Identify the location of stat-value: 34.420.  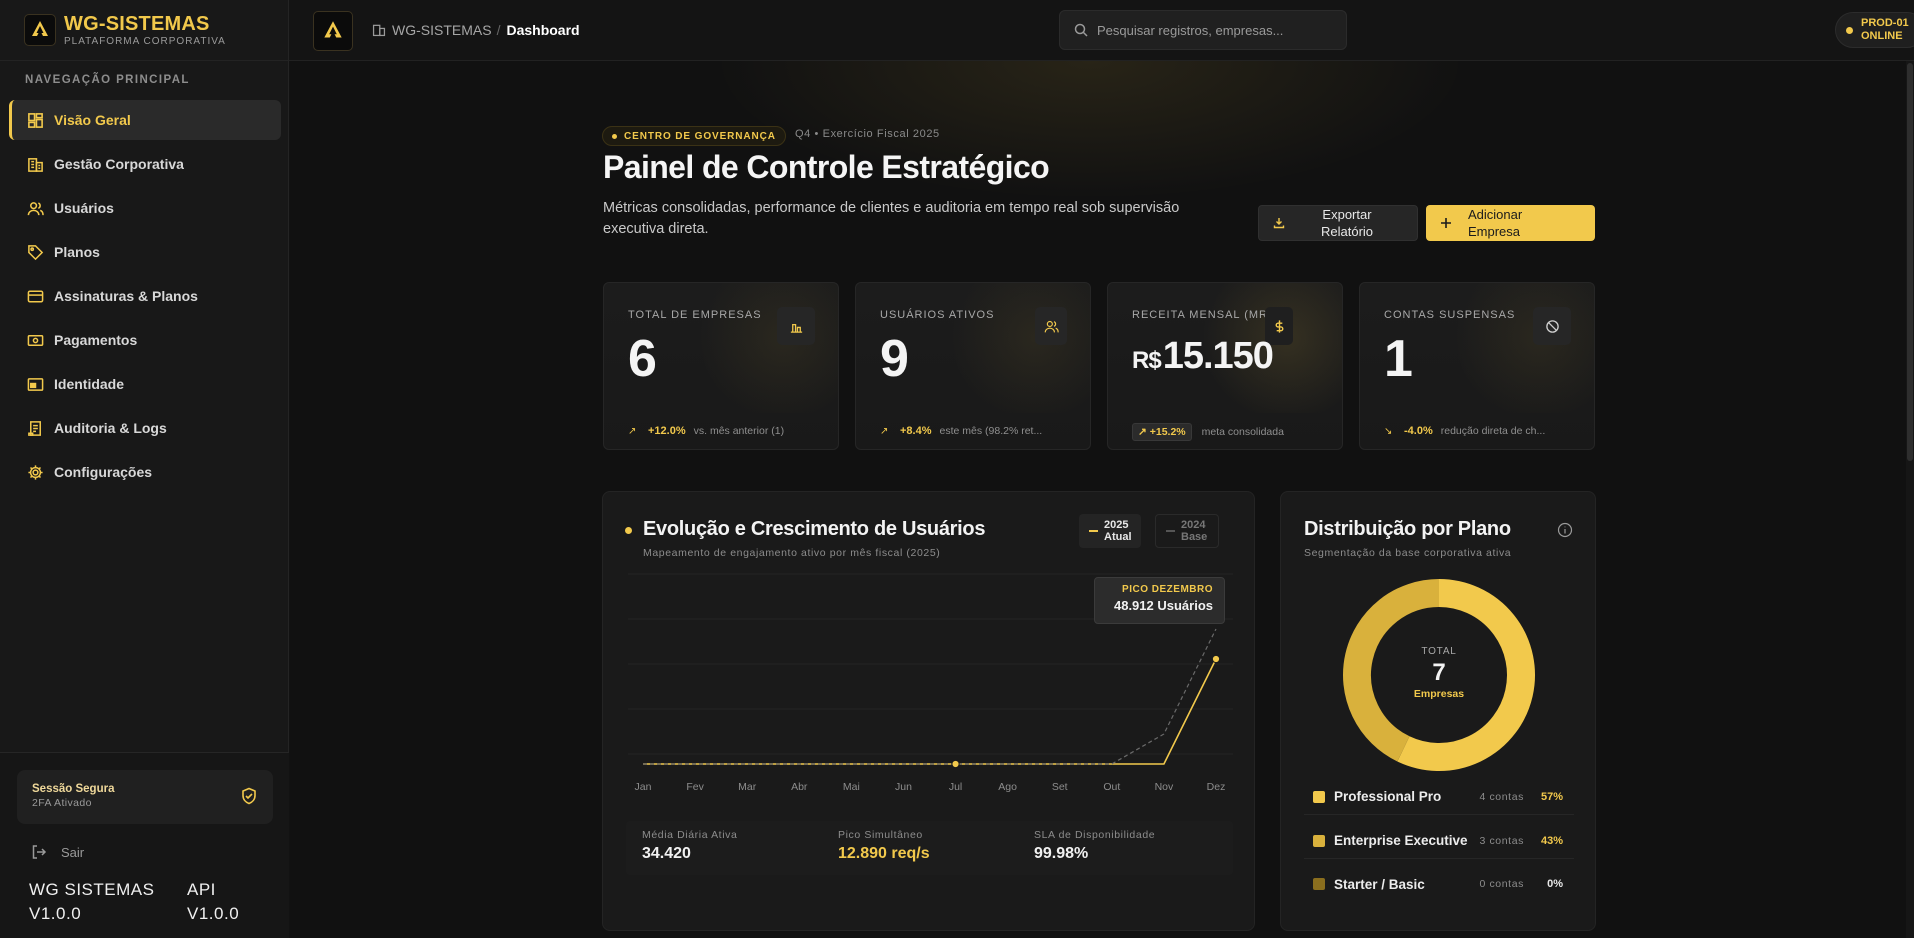
(666, 853).